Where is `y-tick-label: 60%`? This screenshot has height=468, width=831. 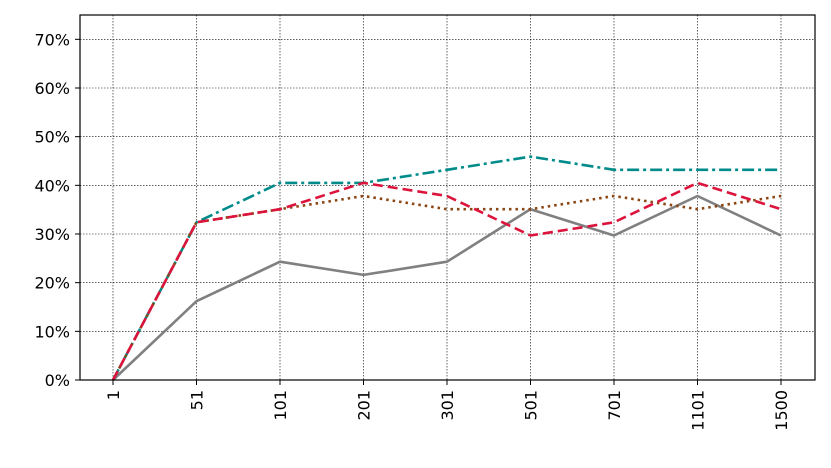
y-tick-label: 60% is located at coordinates (52, 88).